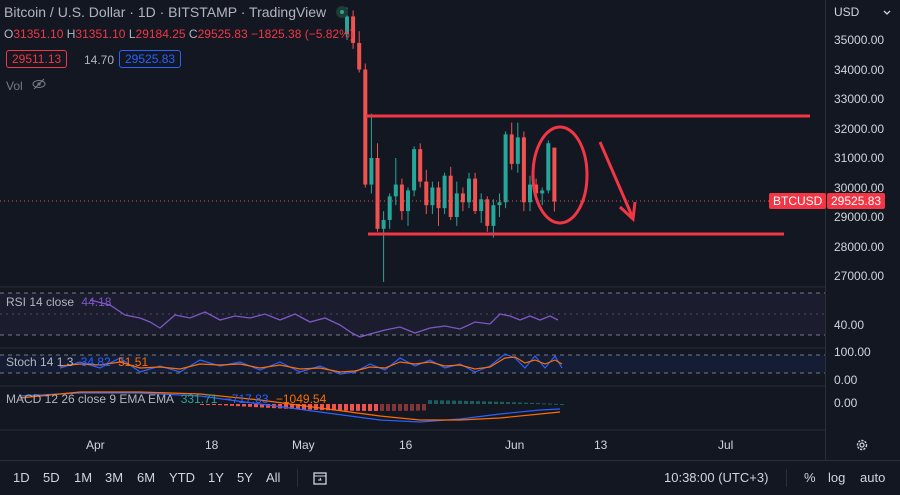  Describe the element at coordinates (216, 477) in the screenshot. I see `range-1y-button: 1Y` at that location.